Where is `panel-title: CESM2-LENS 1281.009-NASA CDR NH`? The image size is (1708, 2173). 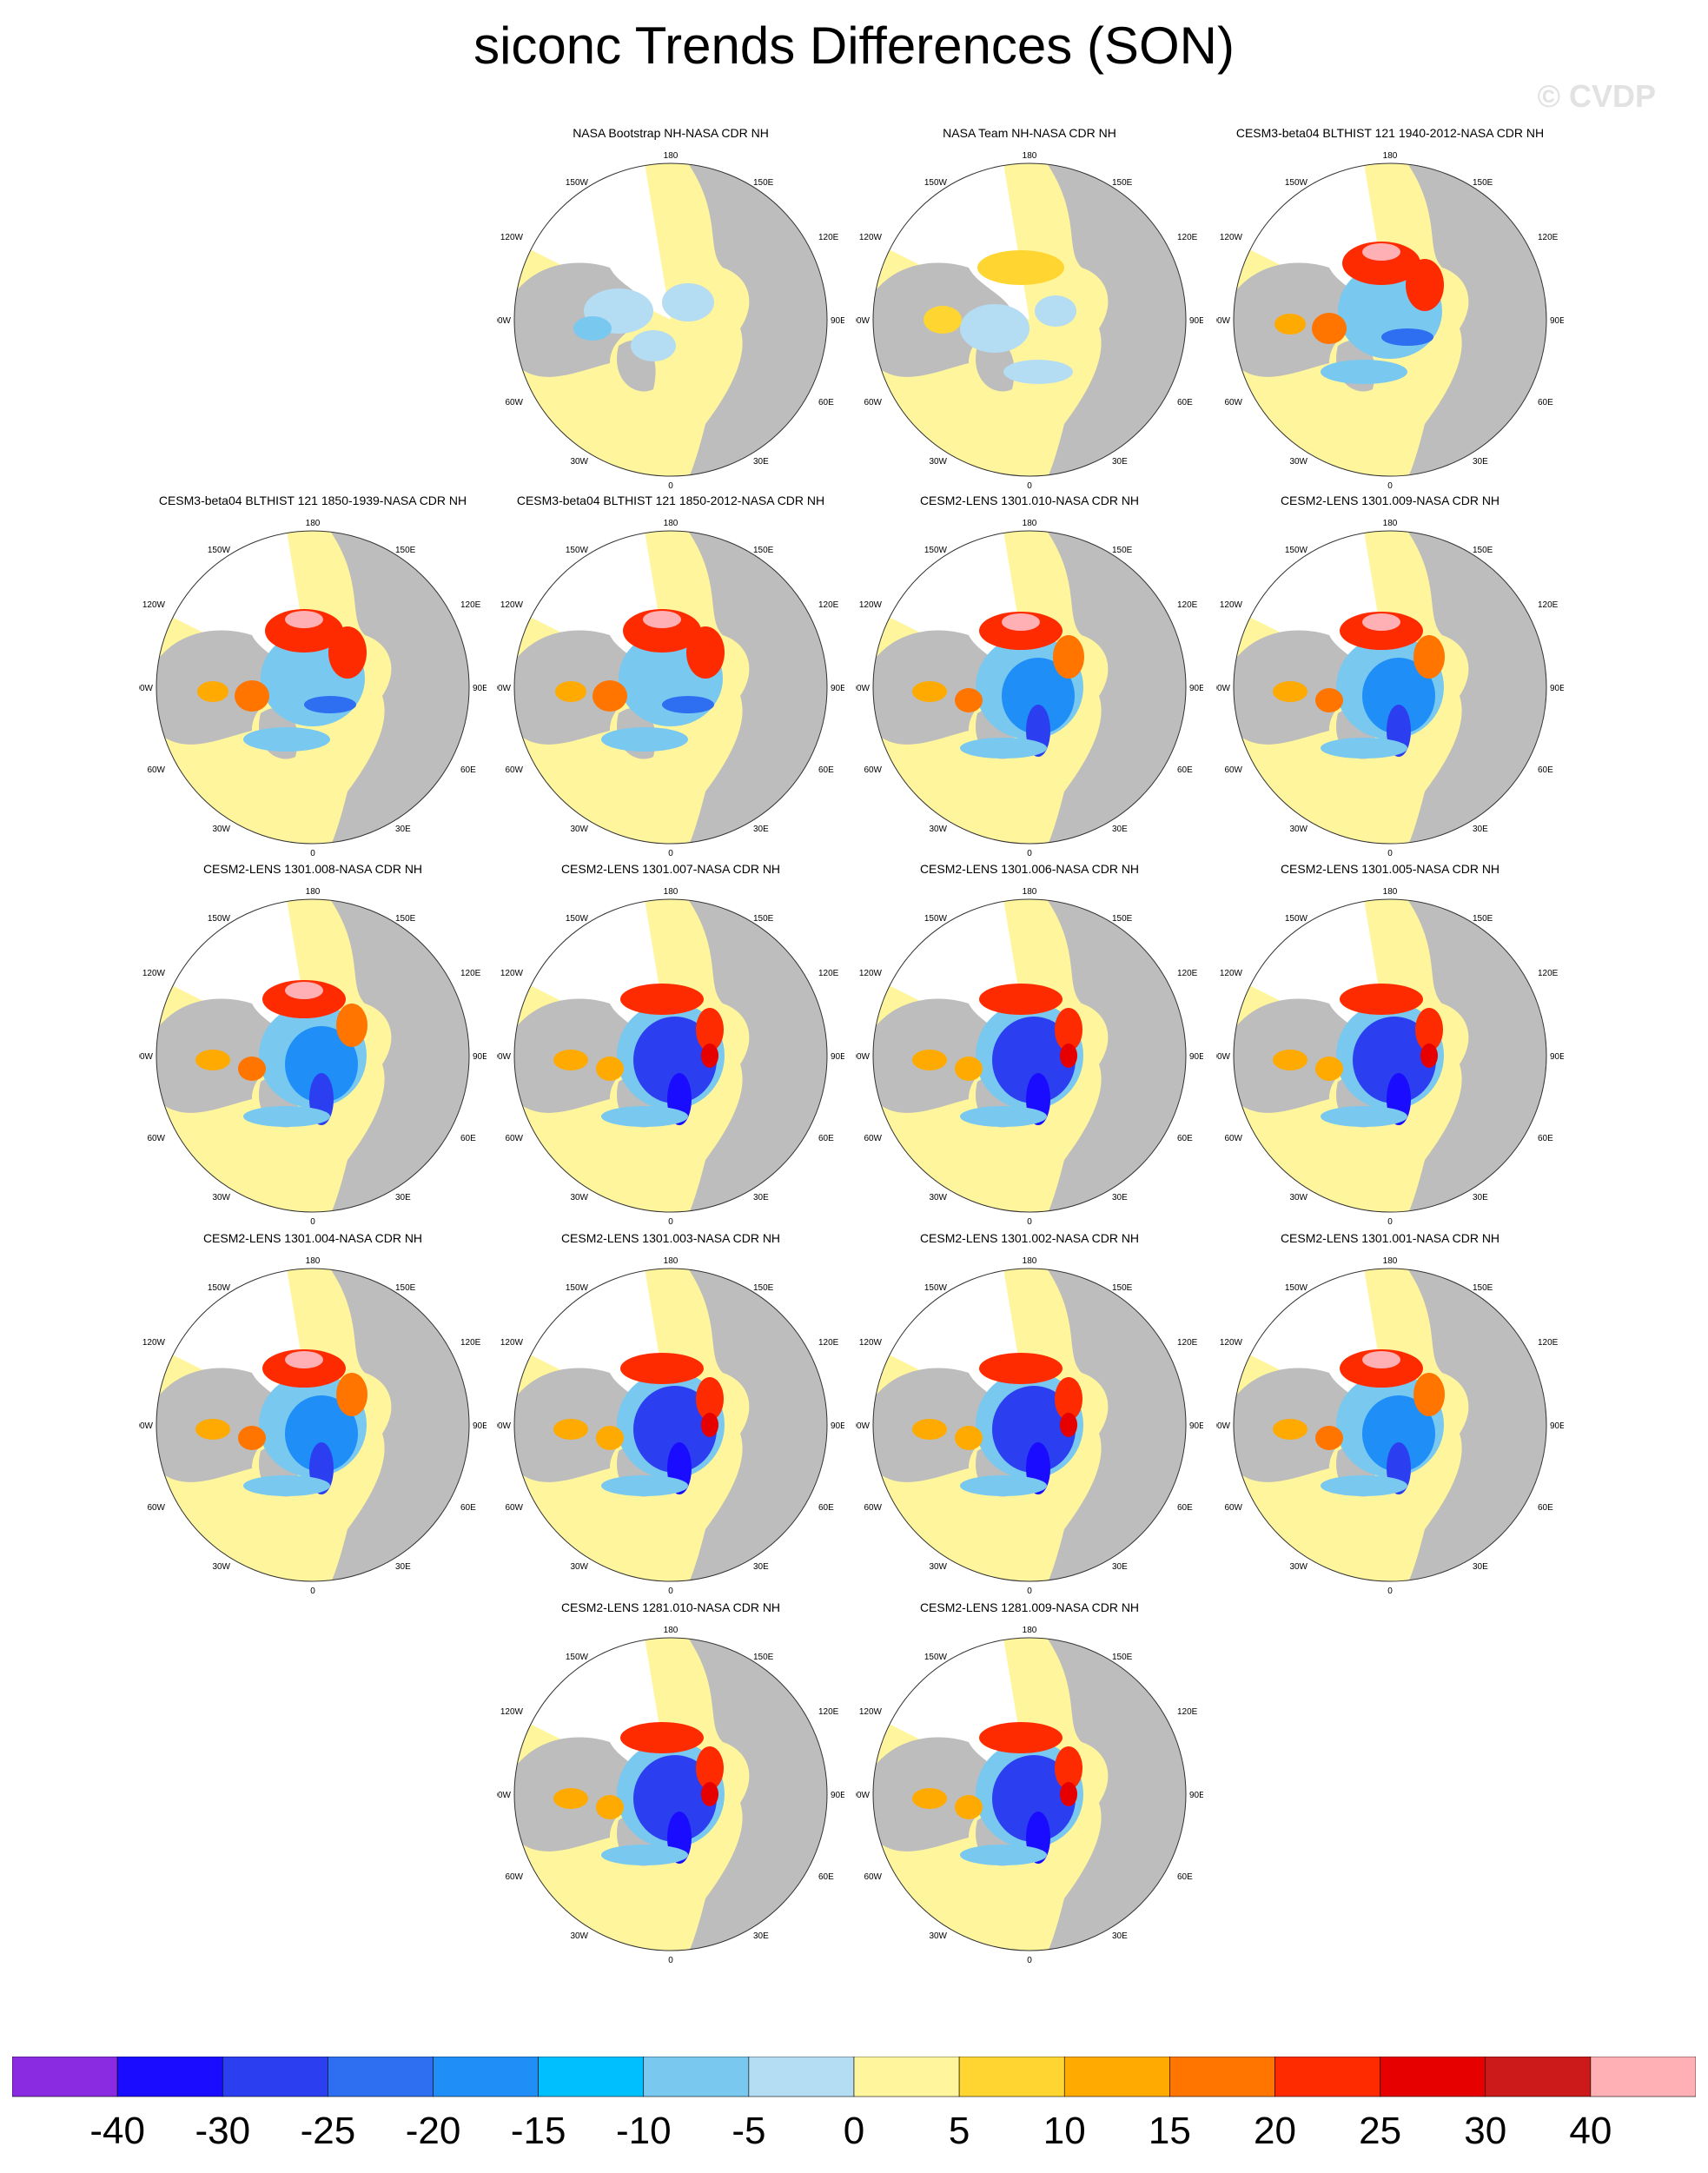 panel-title: CESM2-LENS 1281.009-NASA CDR NH is located at coordinates (1030, 1607).